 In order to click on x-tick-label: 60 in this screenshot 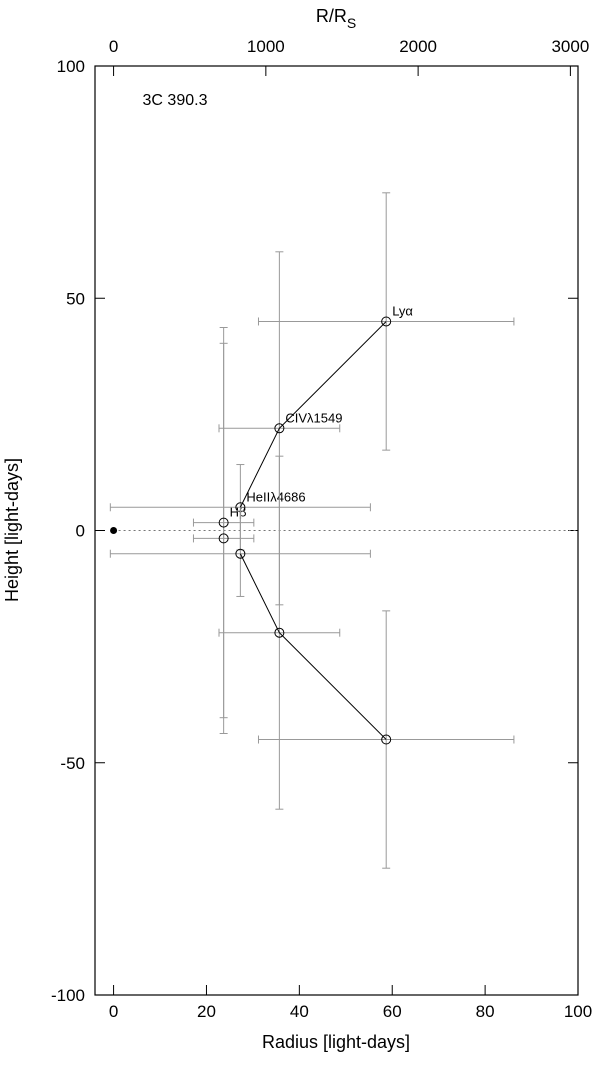, I will do `click(392, 1011)`.